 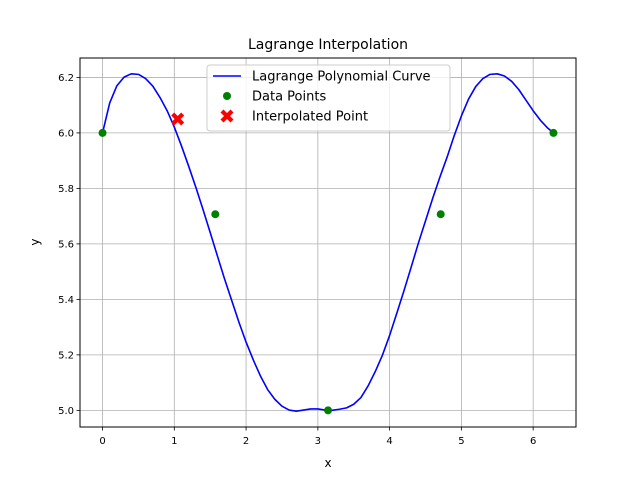 What do you see at coordinates (289, 97) in the screenshot?
I see `legend-label: Data Points` at bounding box center [289, 97].